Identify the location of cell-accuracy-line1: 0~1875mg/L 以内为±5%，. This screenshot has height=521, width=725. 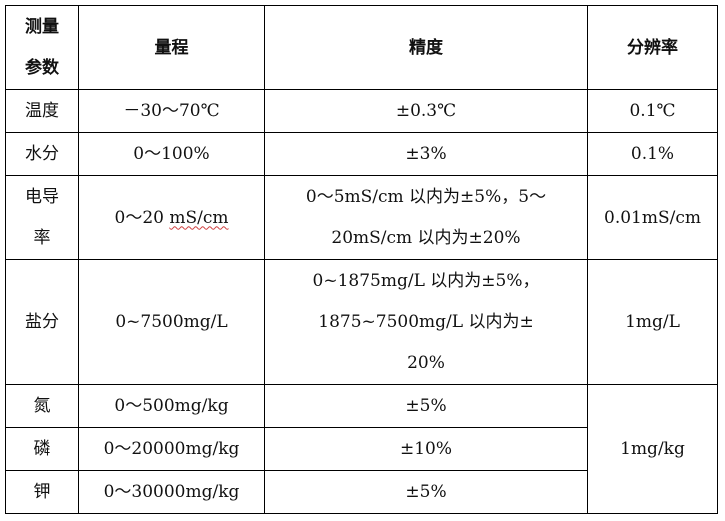
(426, 280).